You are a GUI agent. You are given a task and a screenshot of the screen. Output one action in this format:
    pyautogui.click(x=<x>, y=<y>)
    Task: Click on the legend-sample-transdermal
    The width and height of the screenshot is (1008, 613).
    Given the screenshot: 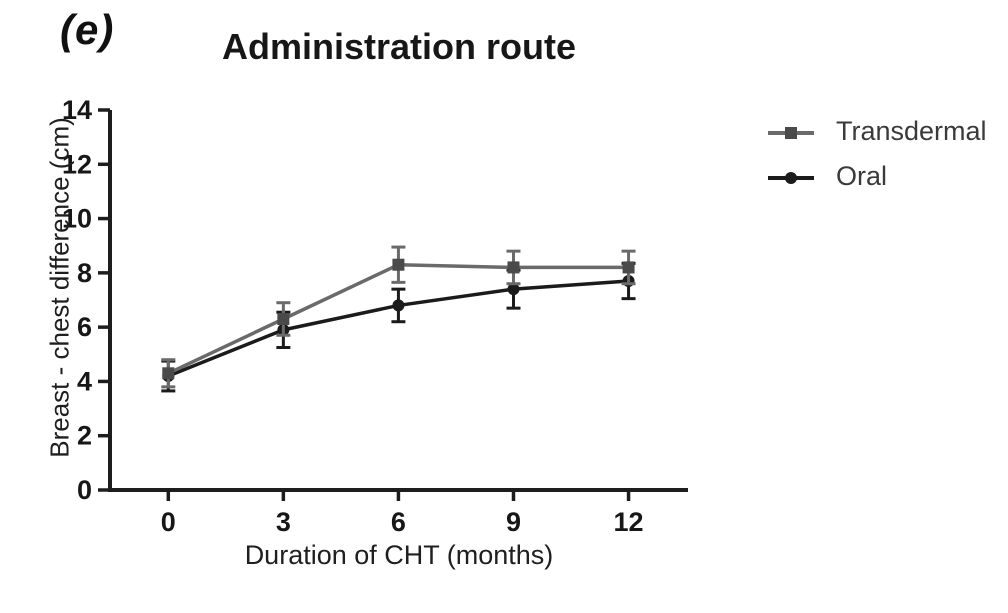 What is the action you would take?
    pyautogui.click(x=791, y=133)
    